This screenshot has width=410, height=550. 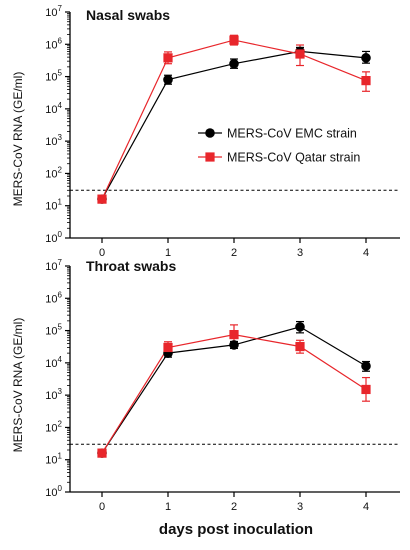 What do you see at coordinates (131, 266) in the screenshot?
I see `panel-title-throat: Throat swabs` at bounding box center [131, 266].